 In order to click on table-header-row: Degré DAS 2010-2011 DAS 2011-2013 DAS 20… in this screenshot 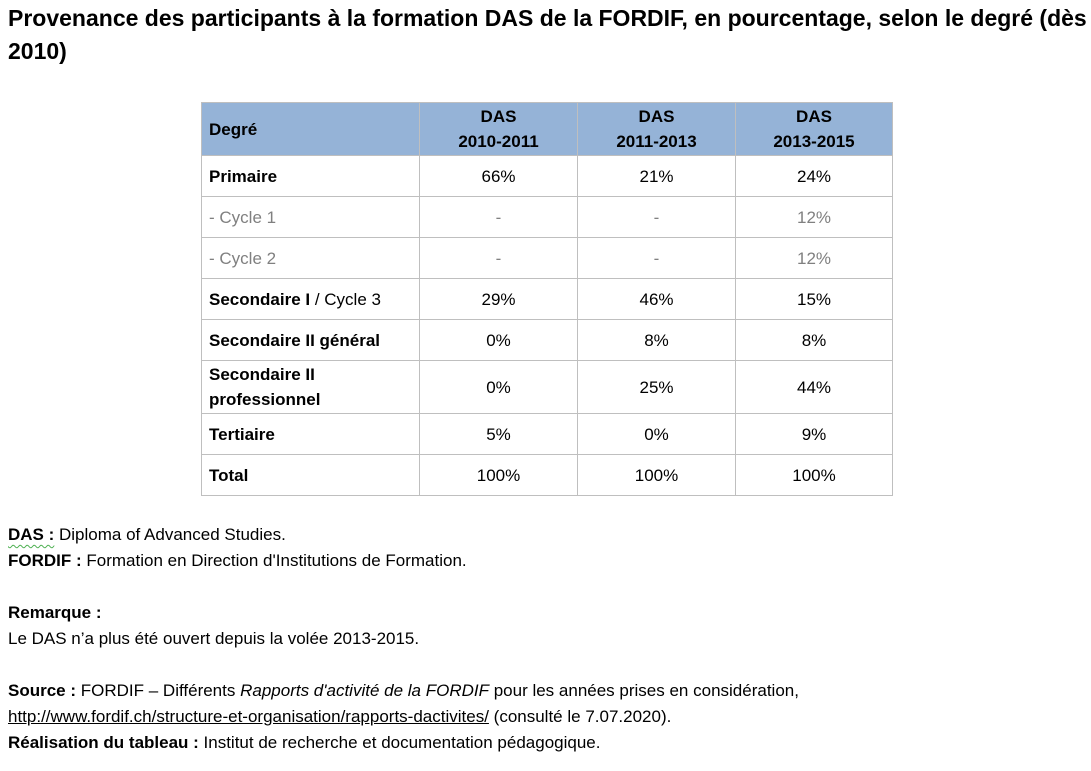, I will do `click(547, 129)`.